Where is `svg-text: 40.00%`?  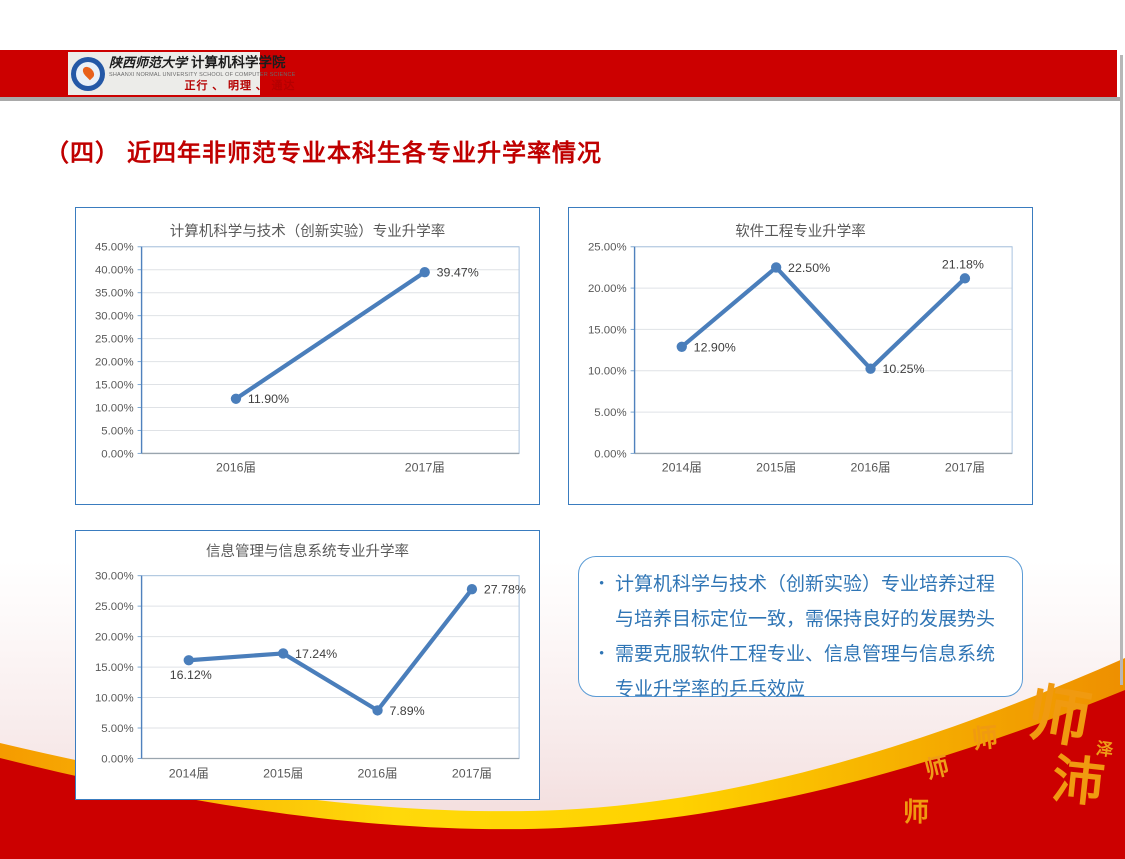 svg-text: 40.00% is located at coordinates (114, 271).